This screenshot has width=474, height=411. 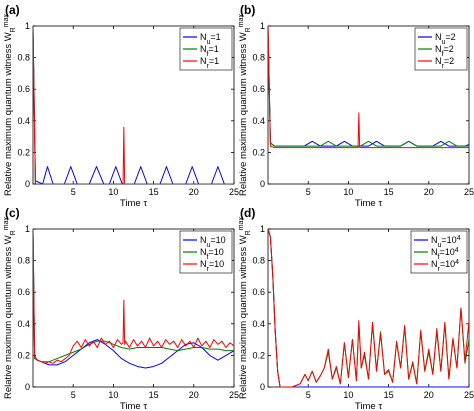 I want to click on panel-label: (a), so click(x=12, y=10).